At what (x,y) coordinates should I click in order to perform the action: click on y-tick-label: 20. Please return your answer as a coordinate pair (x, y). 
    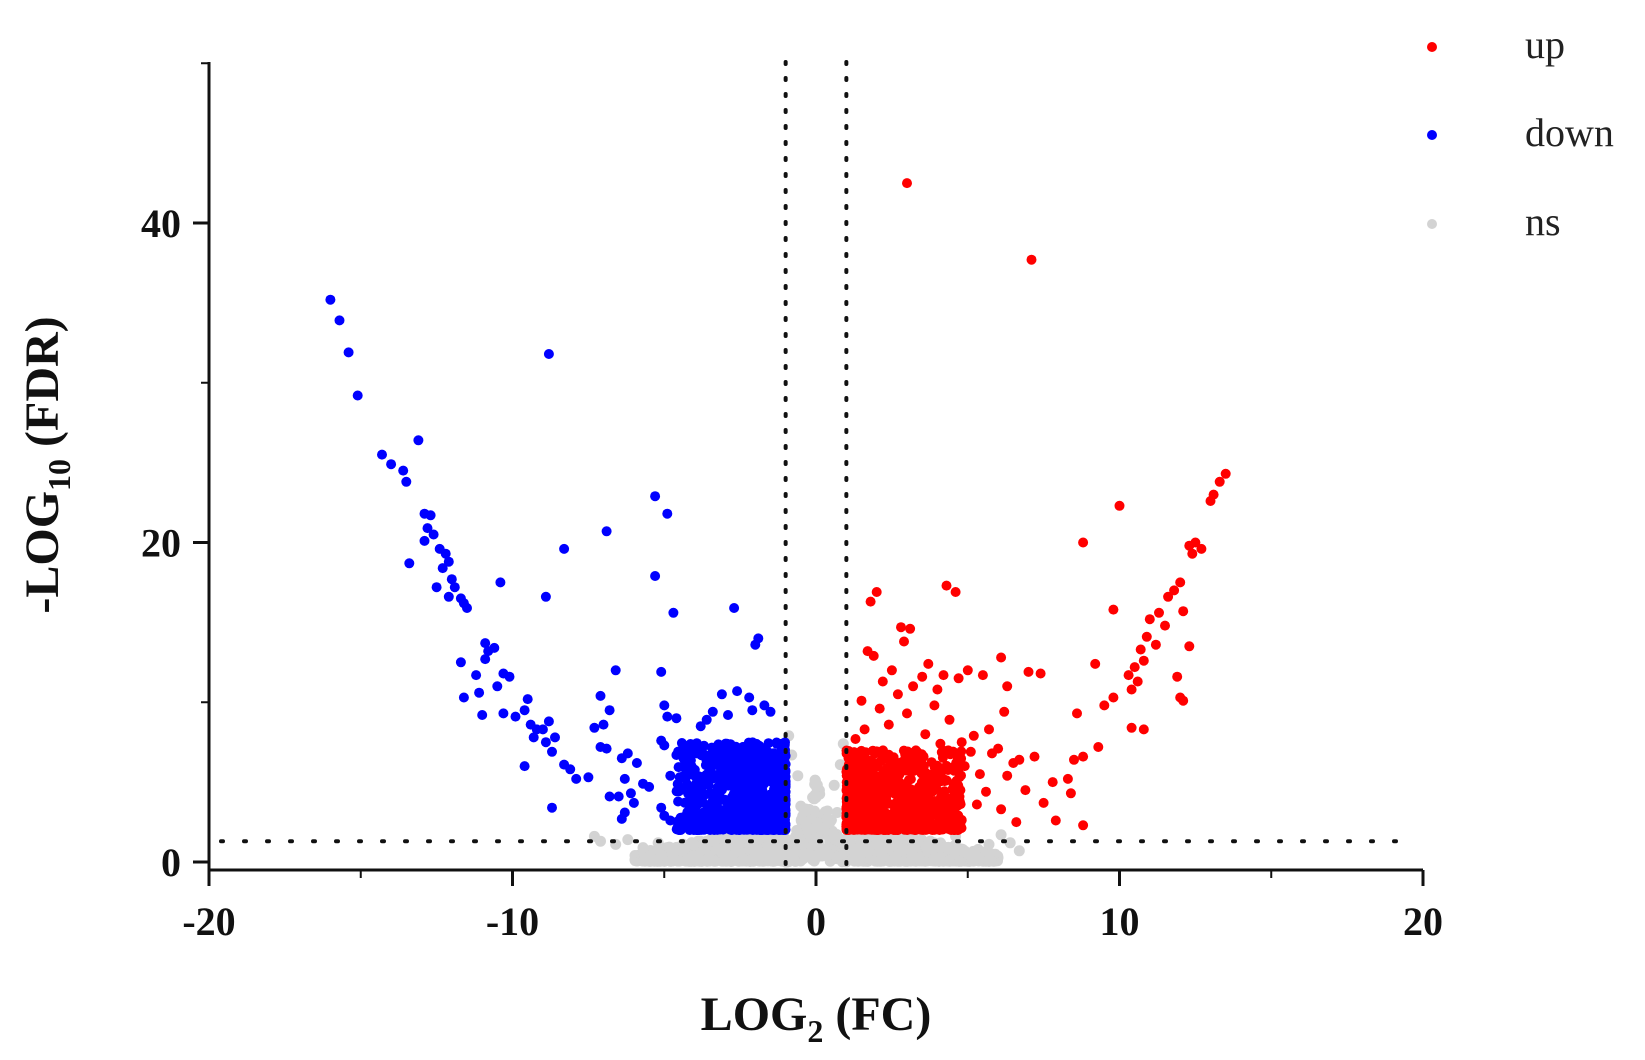
    Looking at the image, I should click on (161, 543).